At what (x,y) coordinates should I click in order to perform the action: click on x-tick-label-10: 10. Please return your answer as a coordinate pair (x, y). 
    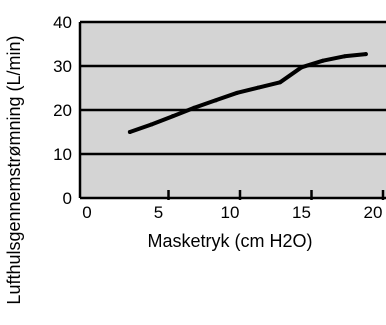
    Looking at the image, I should click on (230, 212).